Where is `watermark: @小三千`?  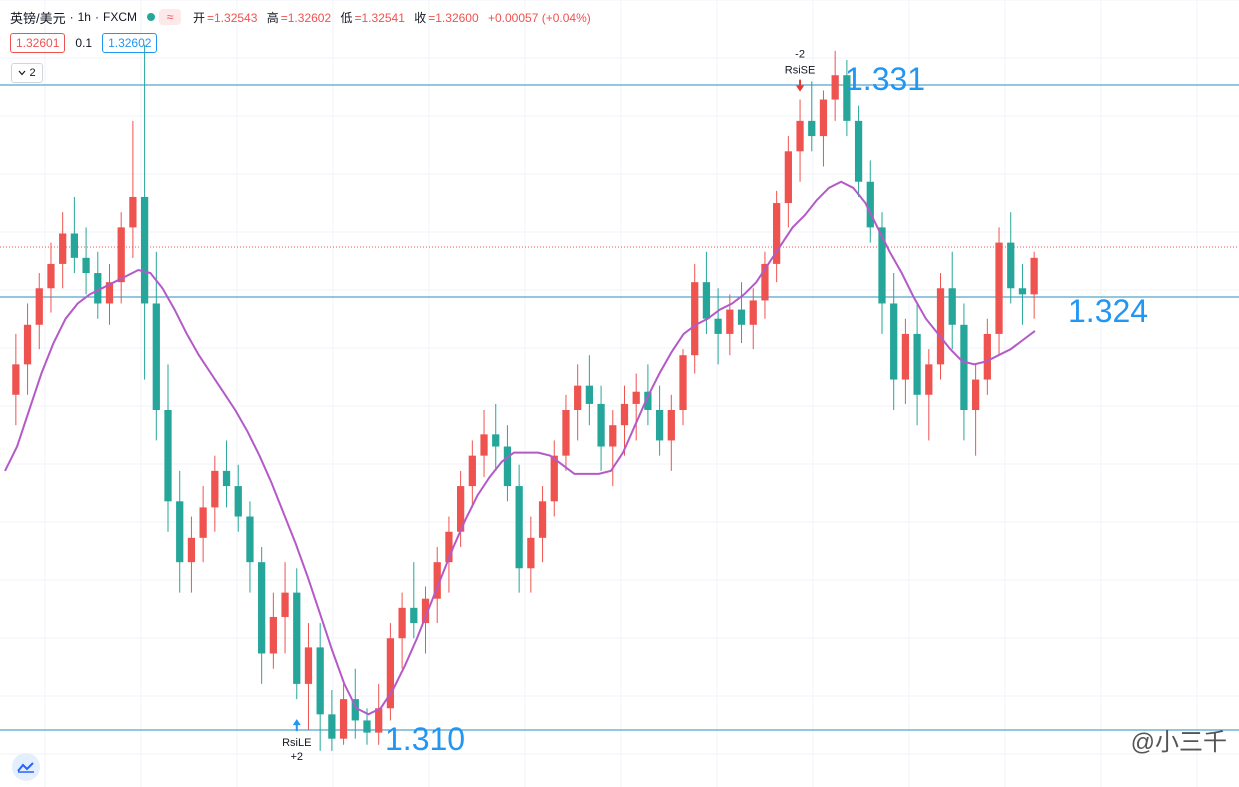
watermark: @小三千 is located at coordinates (1178, 742).